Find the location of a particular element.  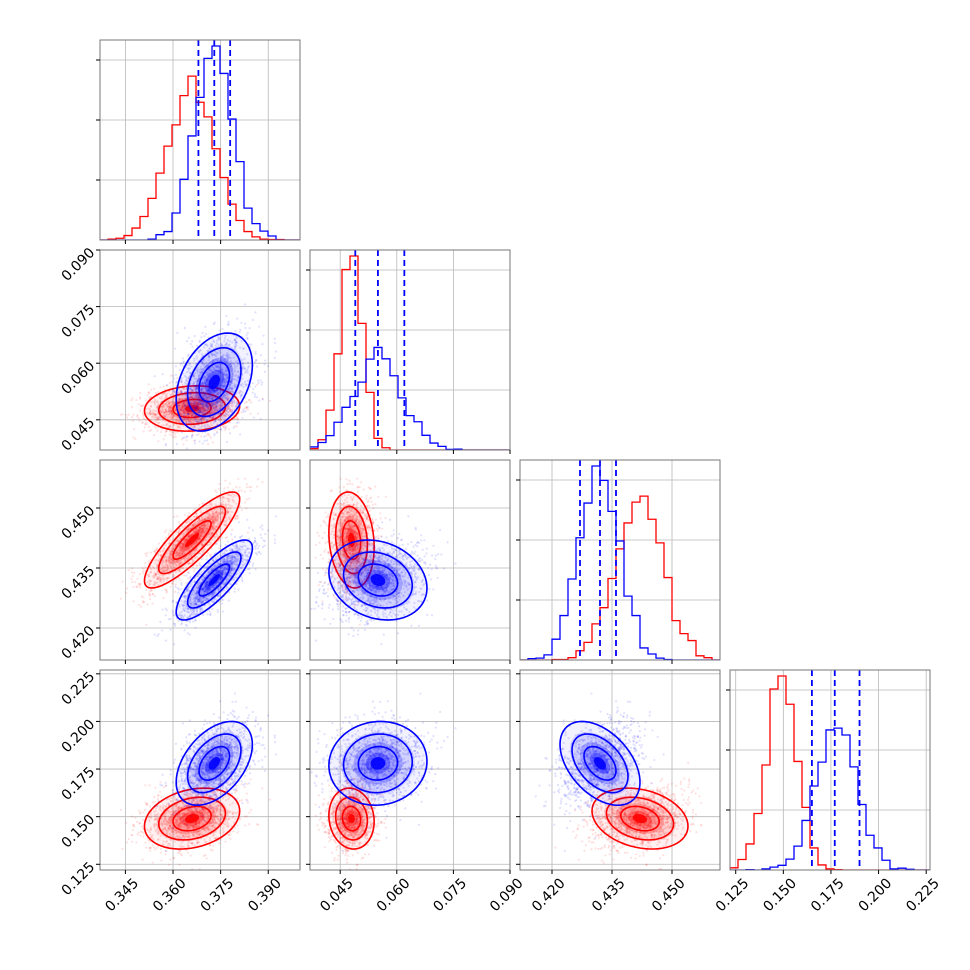

tick-marks is located at coordinates (182, 151).